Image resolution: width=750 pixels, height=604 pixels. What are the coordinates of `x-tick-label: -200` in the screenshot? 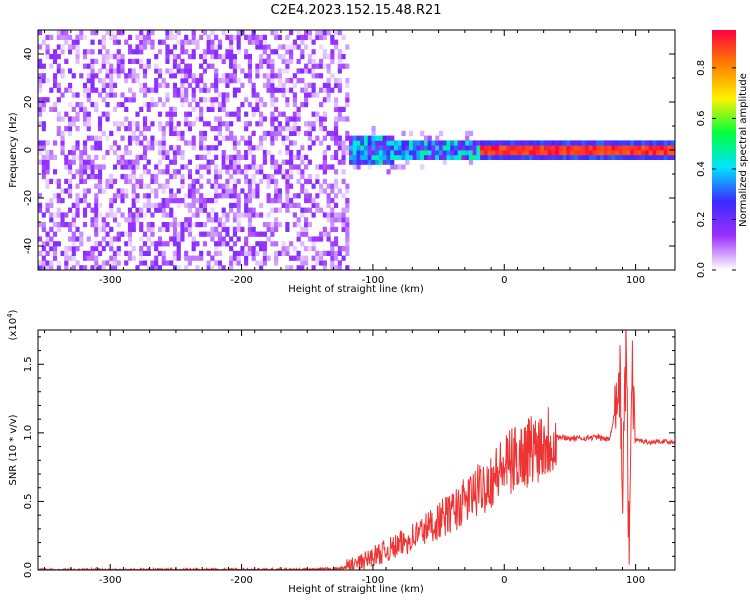 It's located at (241, 580).